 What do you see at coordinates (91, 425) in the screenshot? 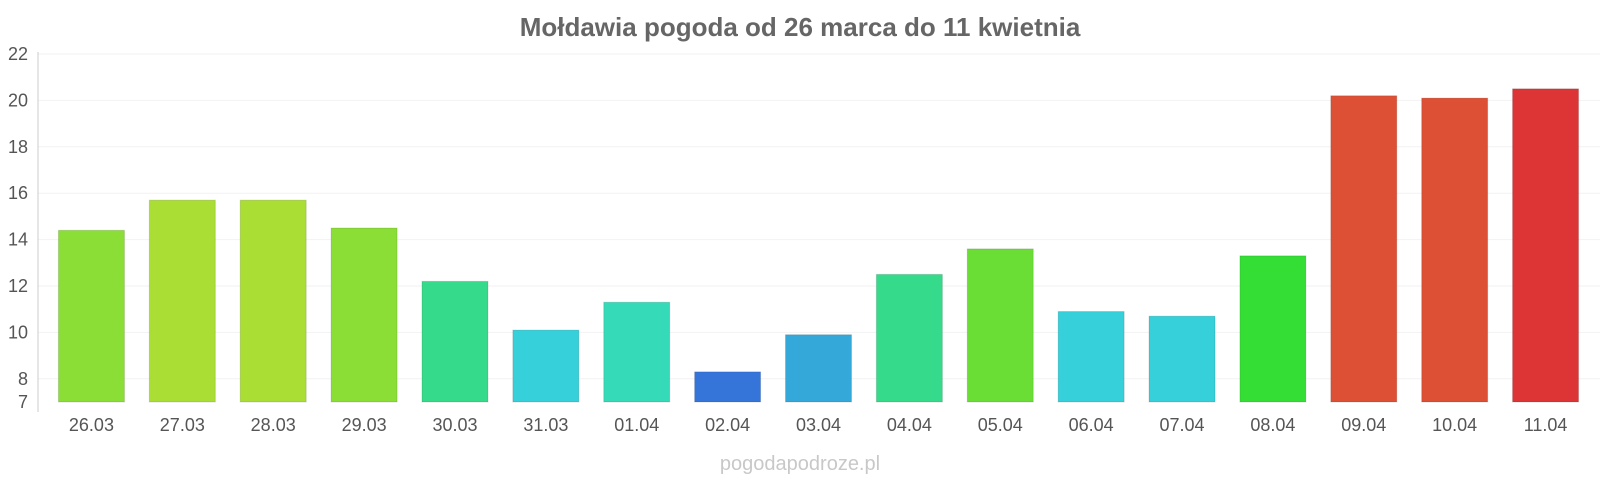
I see `x-tick-label: 26.03` at bounding box center [91, 425].